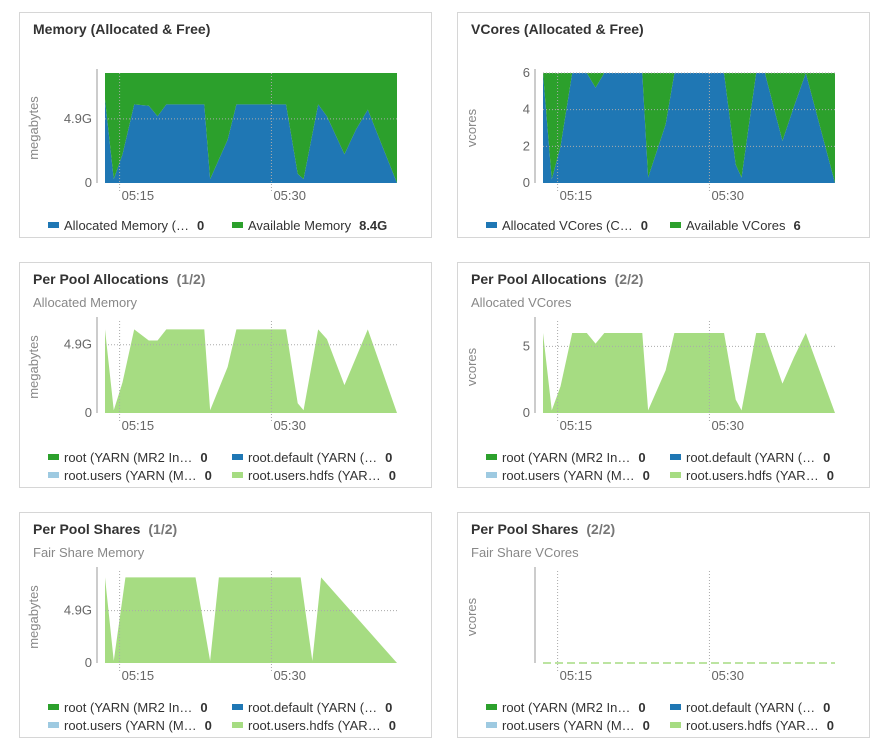 This screenshot has width=883, height=748. Describe the element at coordinates (138, 675) in the screenshot. I see `x-tick-label: 05:15` at that location.